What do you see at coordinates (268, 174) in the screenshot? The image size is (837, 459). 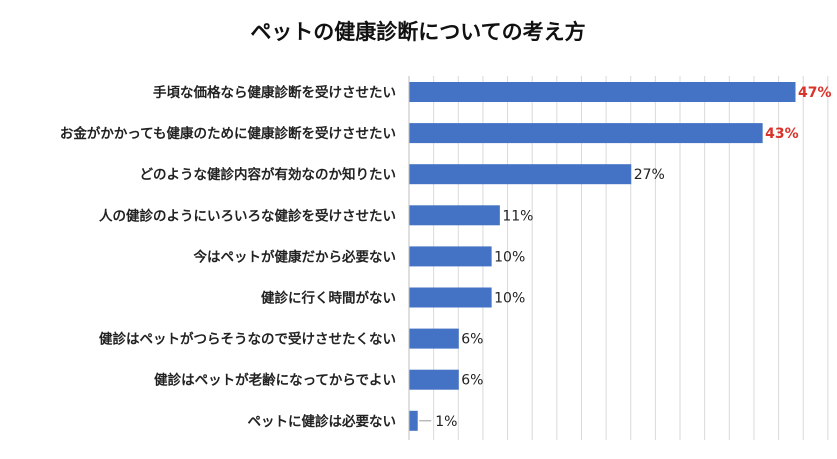 I see `category-label: どのような健診内容が有効なのか知りたい` at bounding box center [268, 174].